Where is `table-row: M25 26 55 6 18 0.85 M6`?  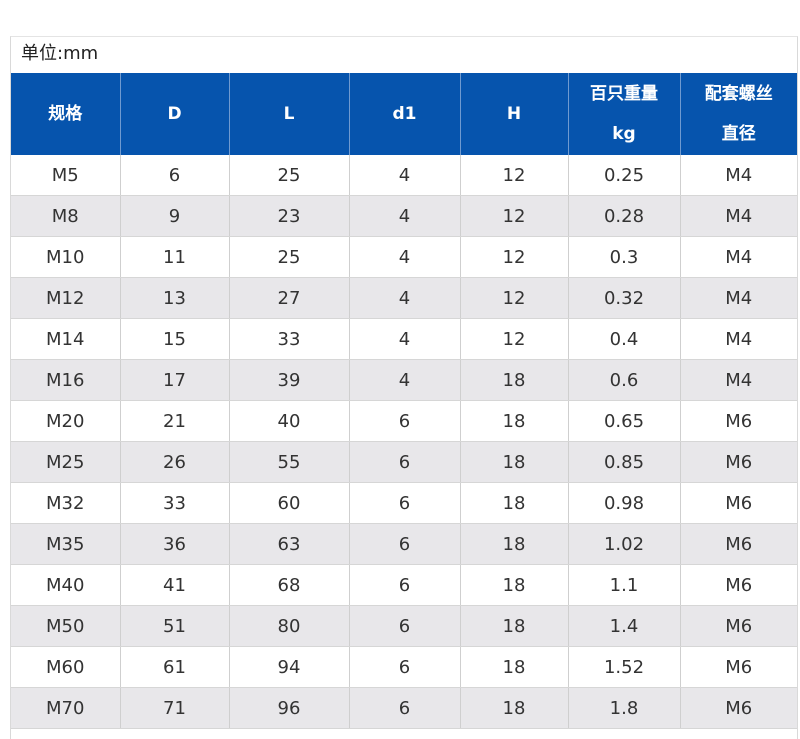 table-row: M25 26 55 6 18 0.85 M6 is located at coordinates (404, 462).